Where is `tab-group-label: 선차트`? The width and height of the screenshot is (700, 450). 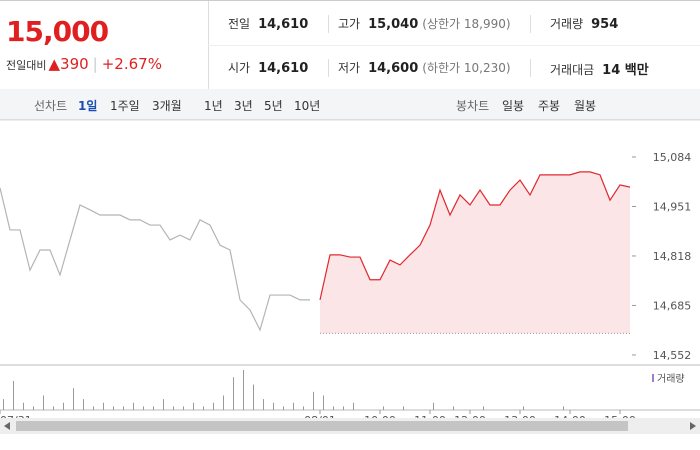
tab-group-label: 선차트 is located at coordinates (51, 106).